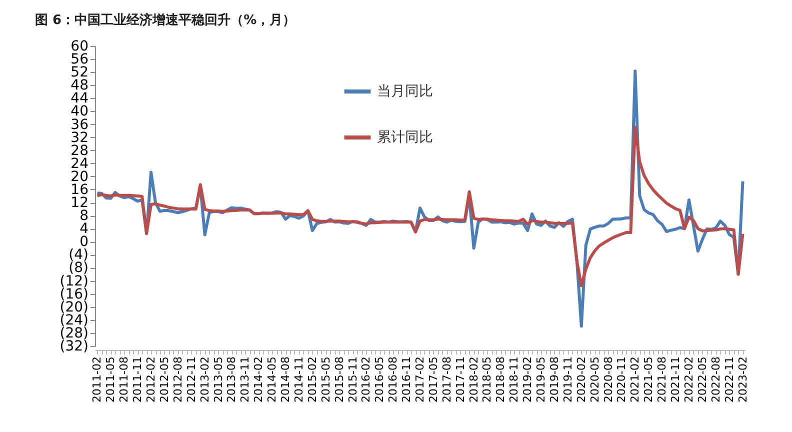 The image size is (792, 432). Describe the element at coordinates (581, 379) in the screenshot. I see `x-tick-label: 2020-02` at that location.